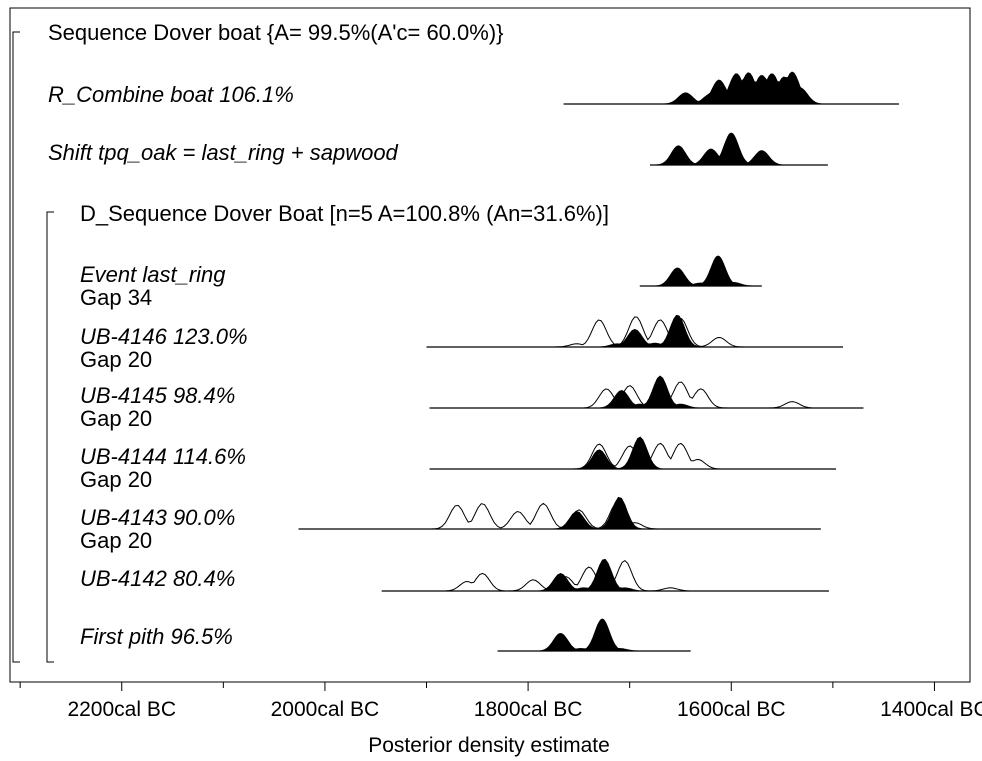  What do you see at coordinates (163, 456) in the screenshot?
I see `row-label: UB-4144 114.6%` at bounding box center [163, 456].